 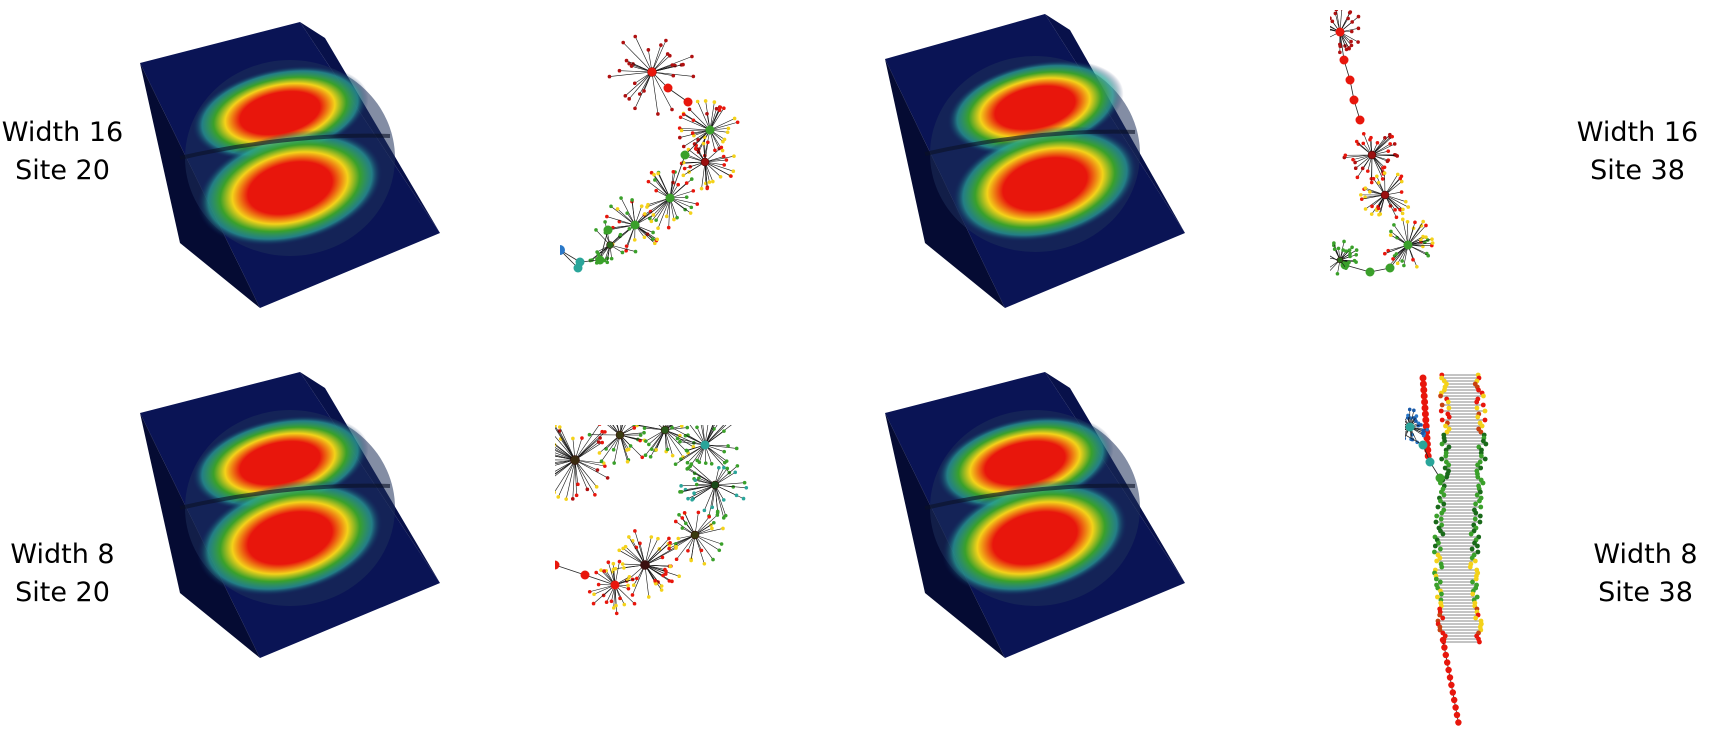 I want to click on graph-width16-site38, so click(x=1480, y=170).